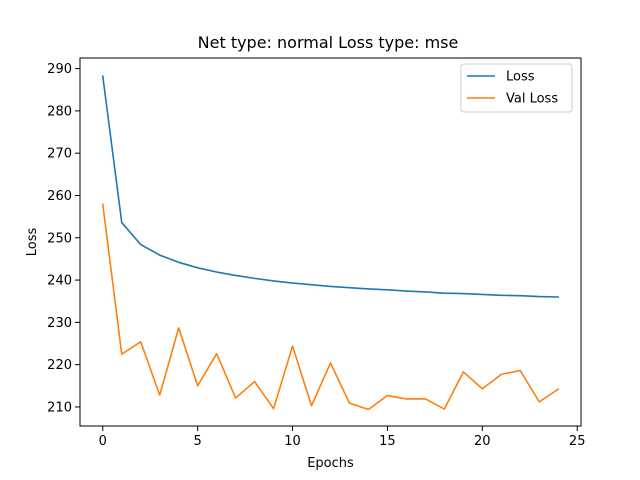 The height and width of the screenshot is (480, 640). What do you see at coordinates (520, 77) in the screenshot?
I see `legend-label: Loss` at bounding box center [520, 77].